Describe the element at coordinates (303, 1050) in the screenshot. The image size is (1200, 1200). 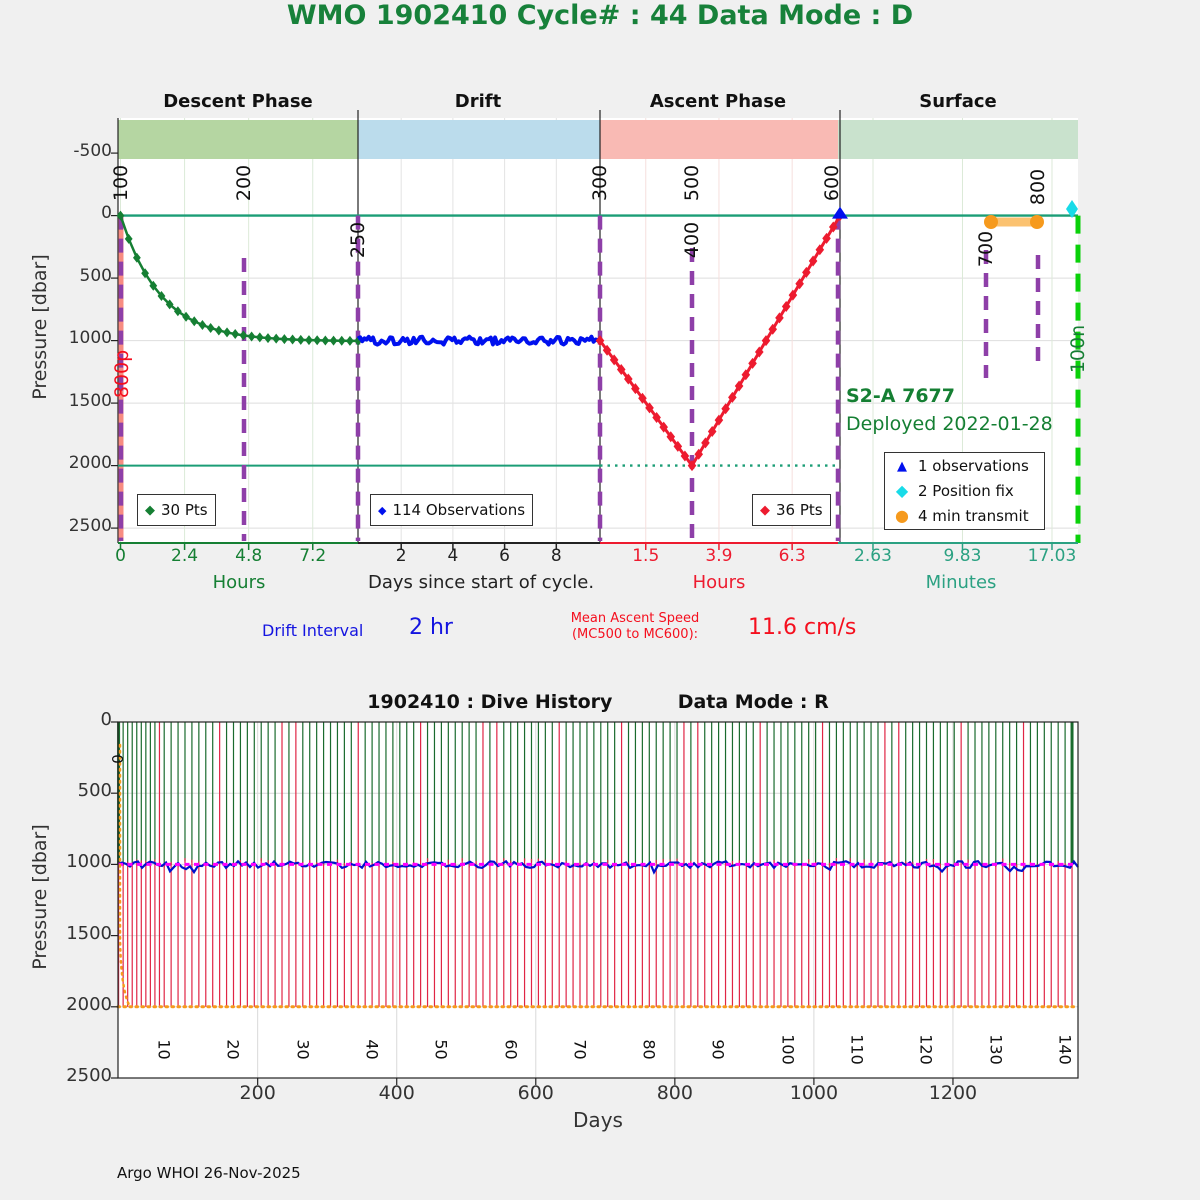
I see `cycle-tick-30: 30` at that location.